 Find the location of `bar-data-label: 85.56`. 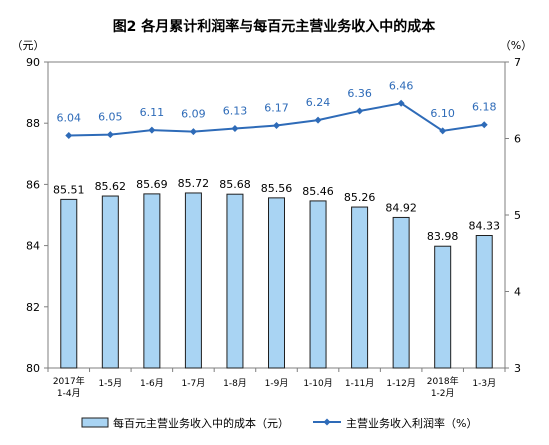

bar-data-label: 85.56 is located at coordinates (277, 188).